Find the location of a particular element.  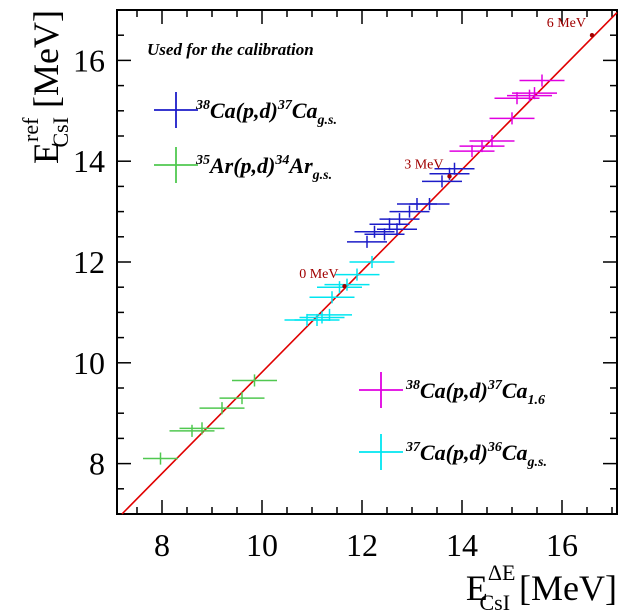

legend-entry: 37Ca(p,d)36Cag.s. is located at coordinates (453, 452).